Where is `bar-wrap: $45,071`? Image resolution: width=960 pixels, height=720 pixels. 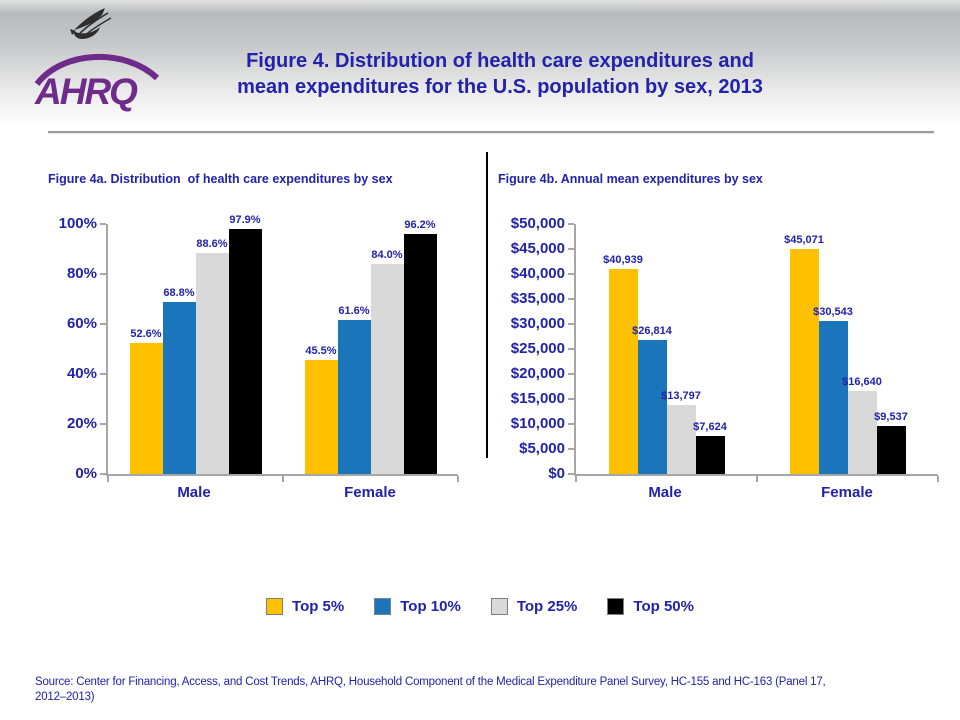 bar-wrap: $45,071 is located at coordinates (804, 354).